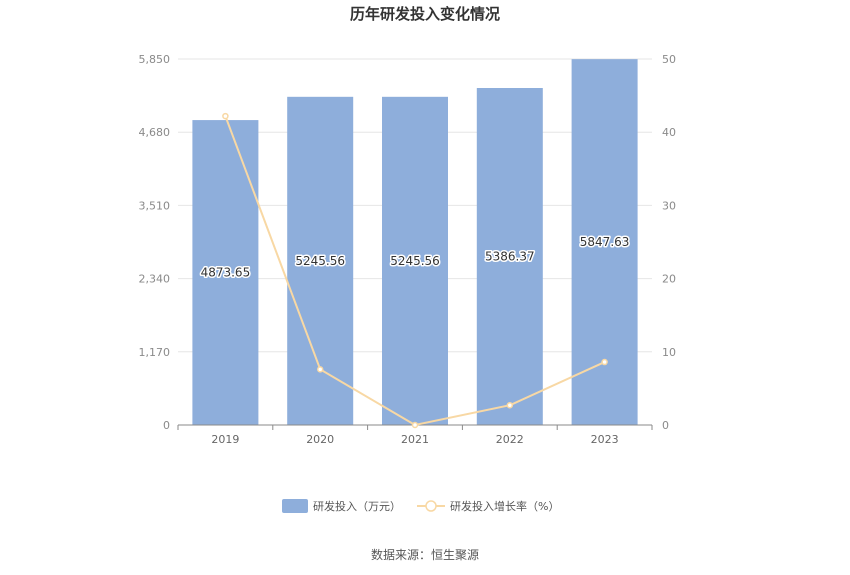 The width and height of the screenshot is (850, 575). I want to click on y-right-tick-label: 40, so click(669, 132).